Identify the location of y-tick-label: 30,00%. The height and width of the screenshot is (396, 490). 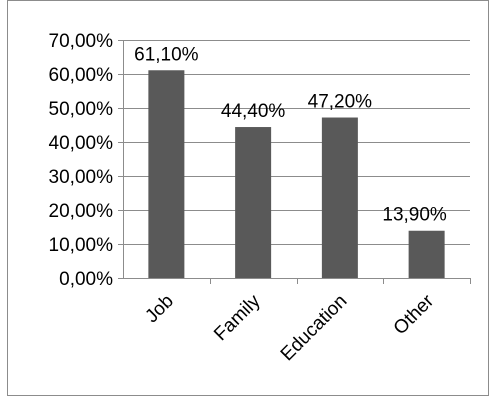
(81, 177).